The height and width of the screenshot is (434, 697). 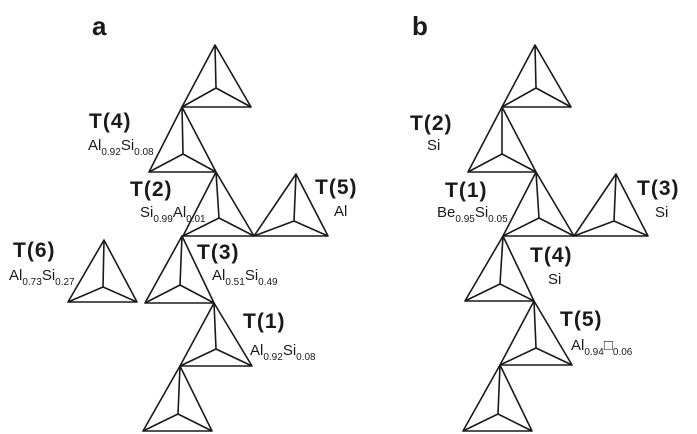 What do you see at coordinates (196, 219) in the screenshot?
I see `occupancy-fraction: 0.01` at bounding box center [196, 219].